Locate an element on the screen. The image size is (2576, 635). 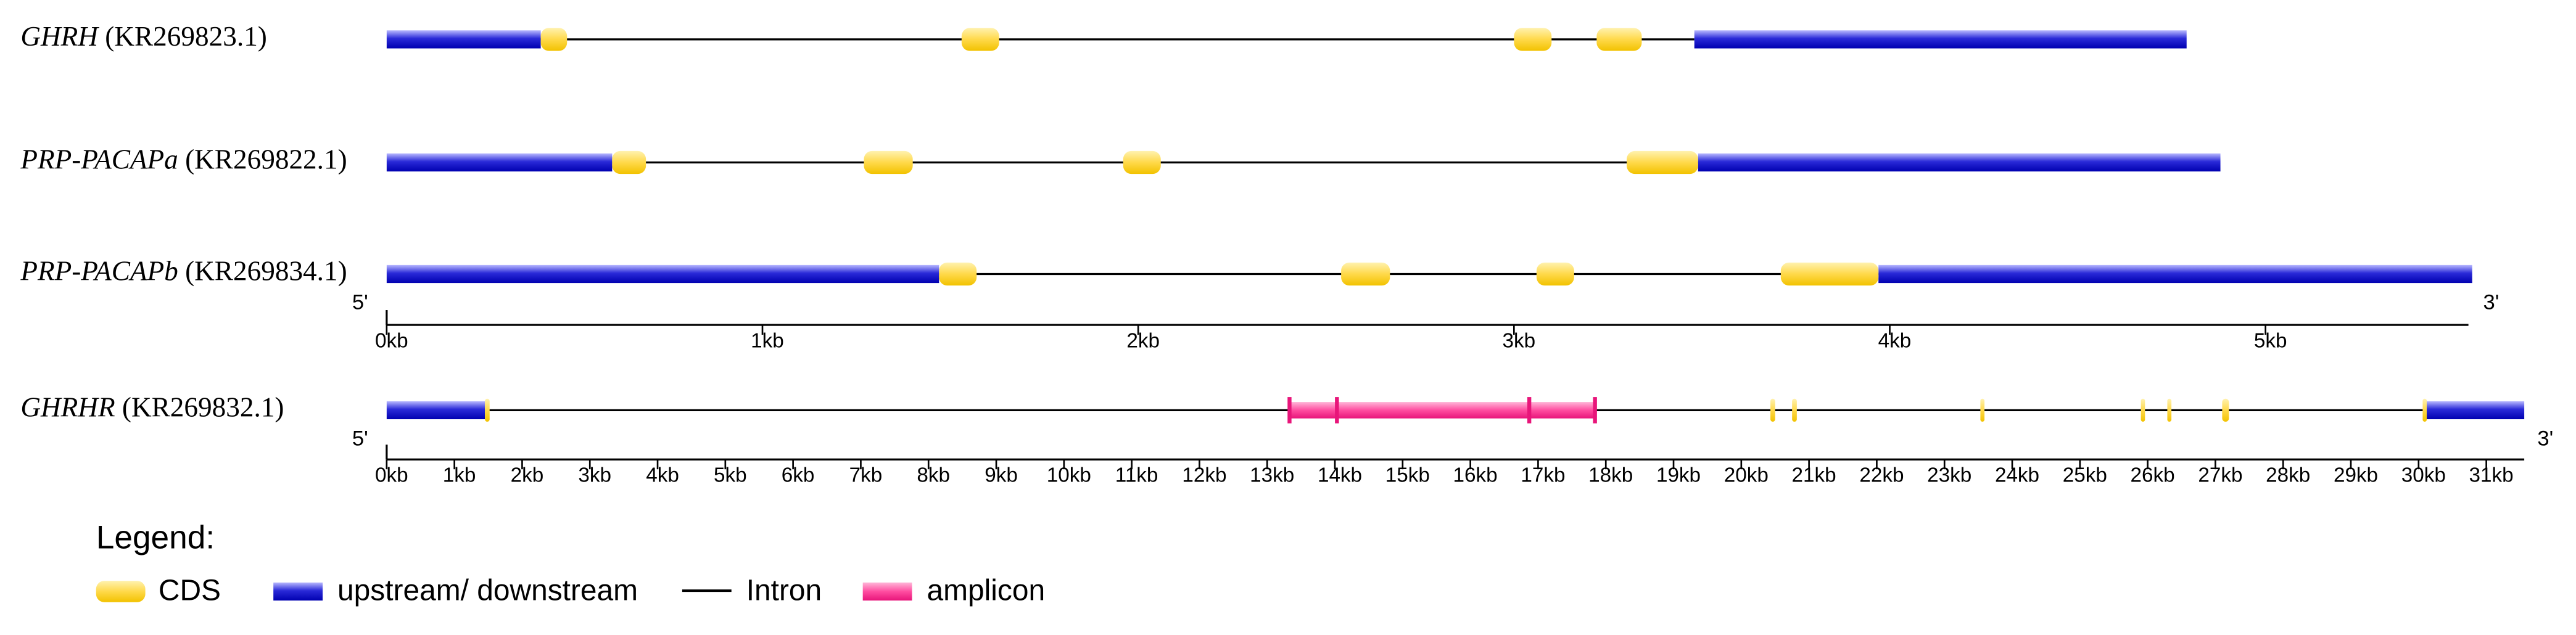
track-label: GHRHR (KR269832.1) is located at coordinates (152, 407).